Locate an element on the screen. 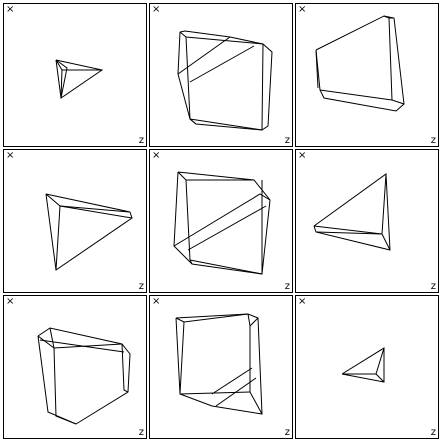 The height and width of the screenshot is (441, 443). panel-1: × z is located at coordinates (75, 75).